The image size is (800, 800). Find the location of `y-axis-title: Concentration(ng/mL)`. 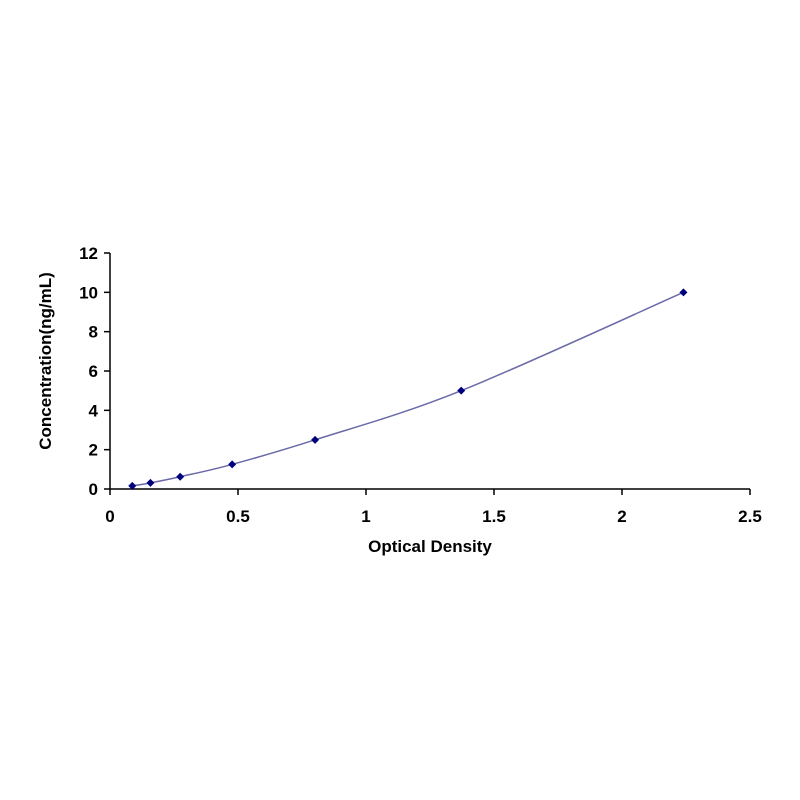

y-axis-title: Concentration(ng/mL) is located at coordinates (45, 361).